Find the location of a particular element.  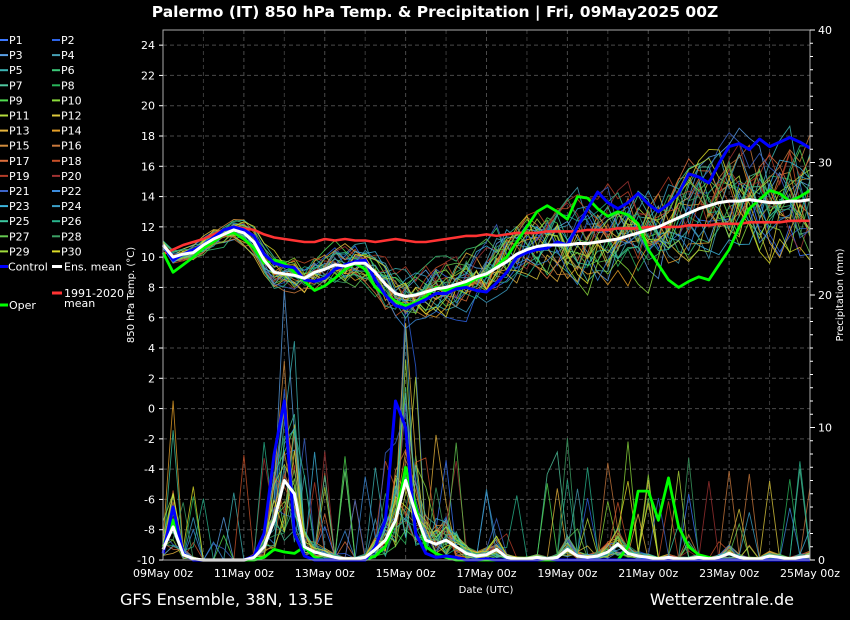

legend-label-climate-2: mean is located at coordinates (79, 303).